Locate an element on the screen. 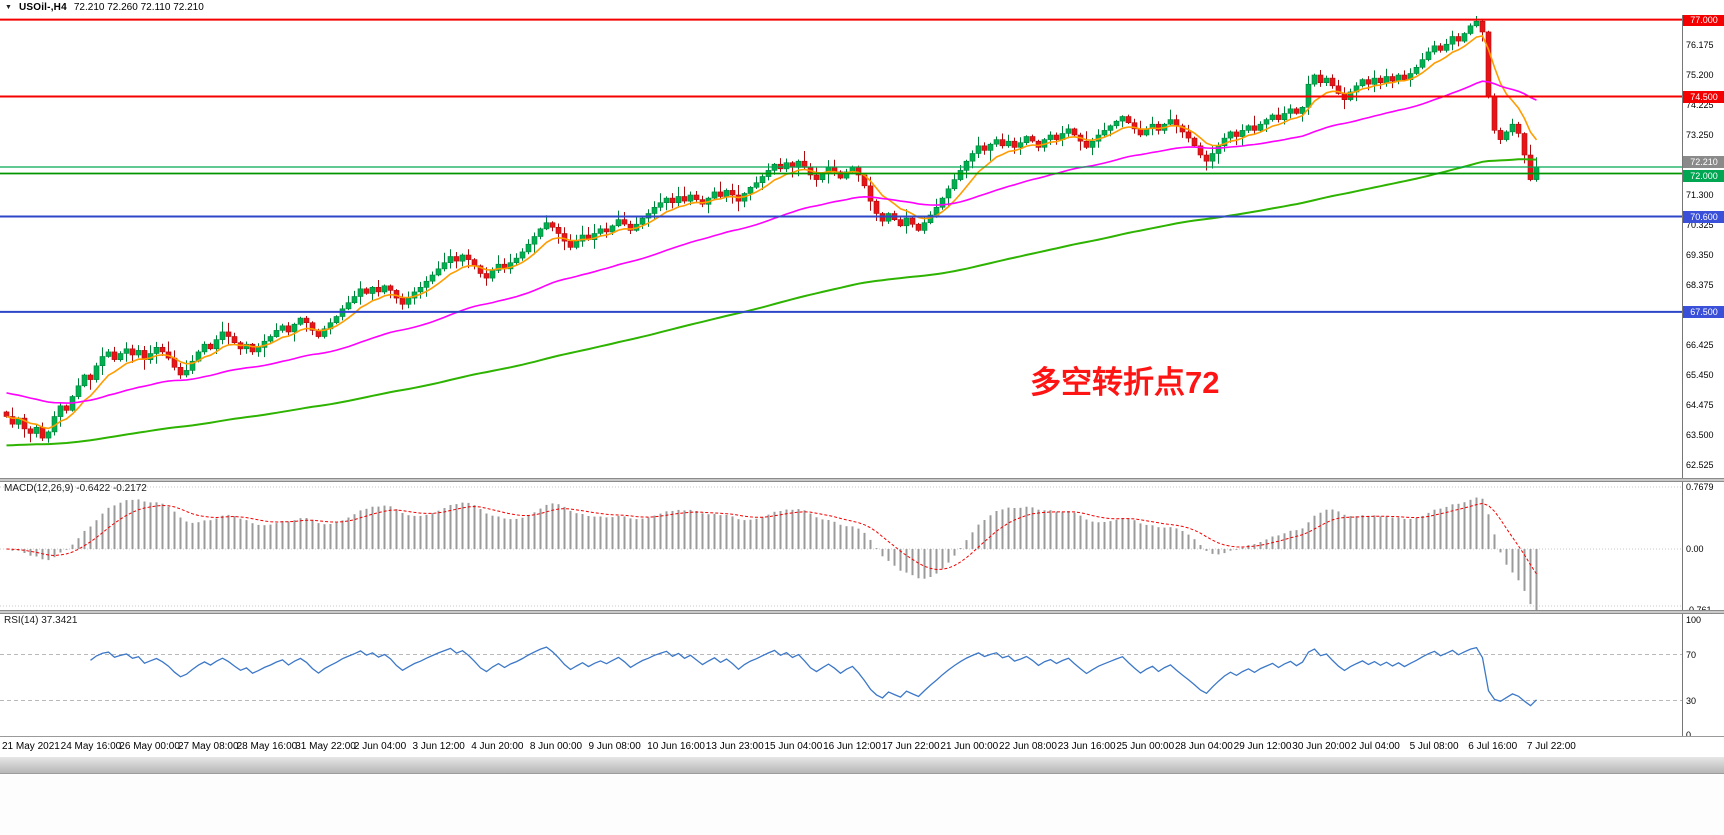  rsi-line is located at coordinates (813, 676).